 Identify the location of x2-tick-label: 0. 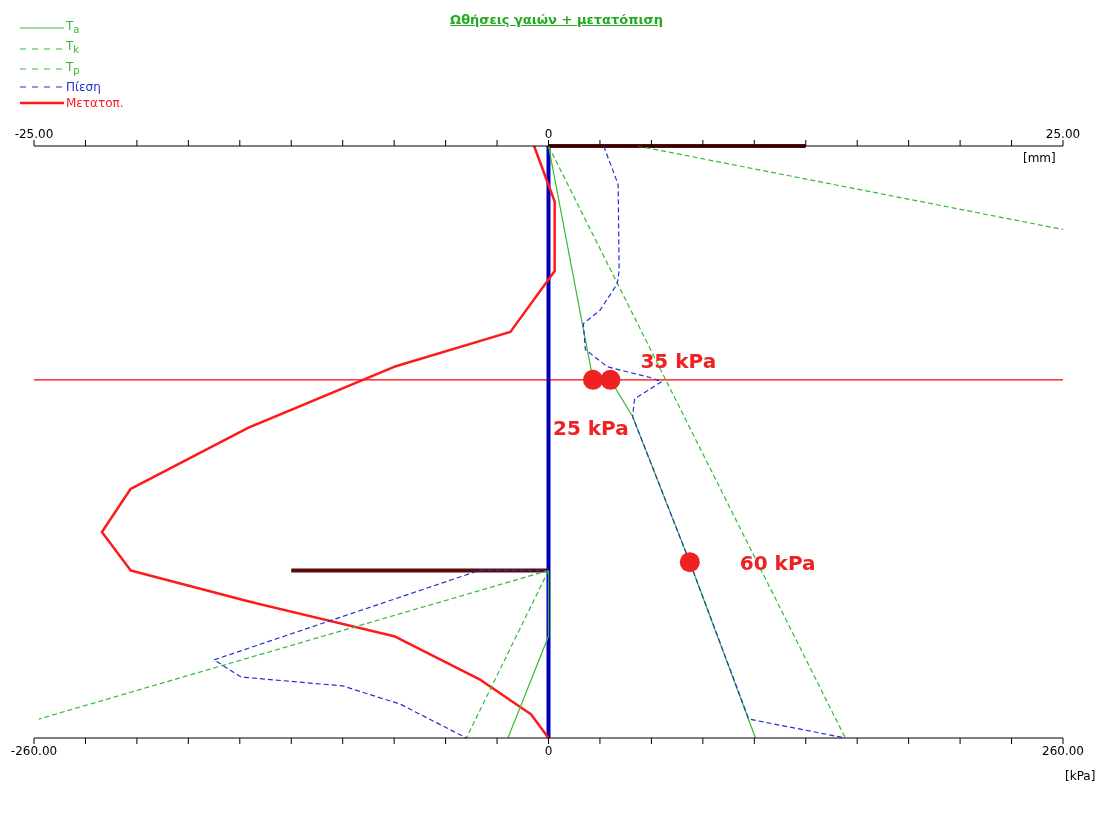
(548, 134).